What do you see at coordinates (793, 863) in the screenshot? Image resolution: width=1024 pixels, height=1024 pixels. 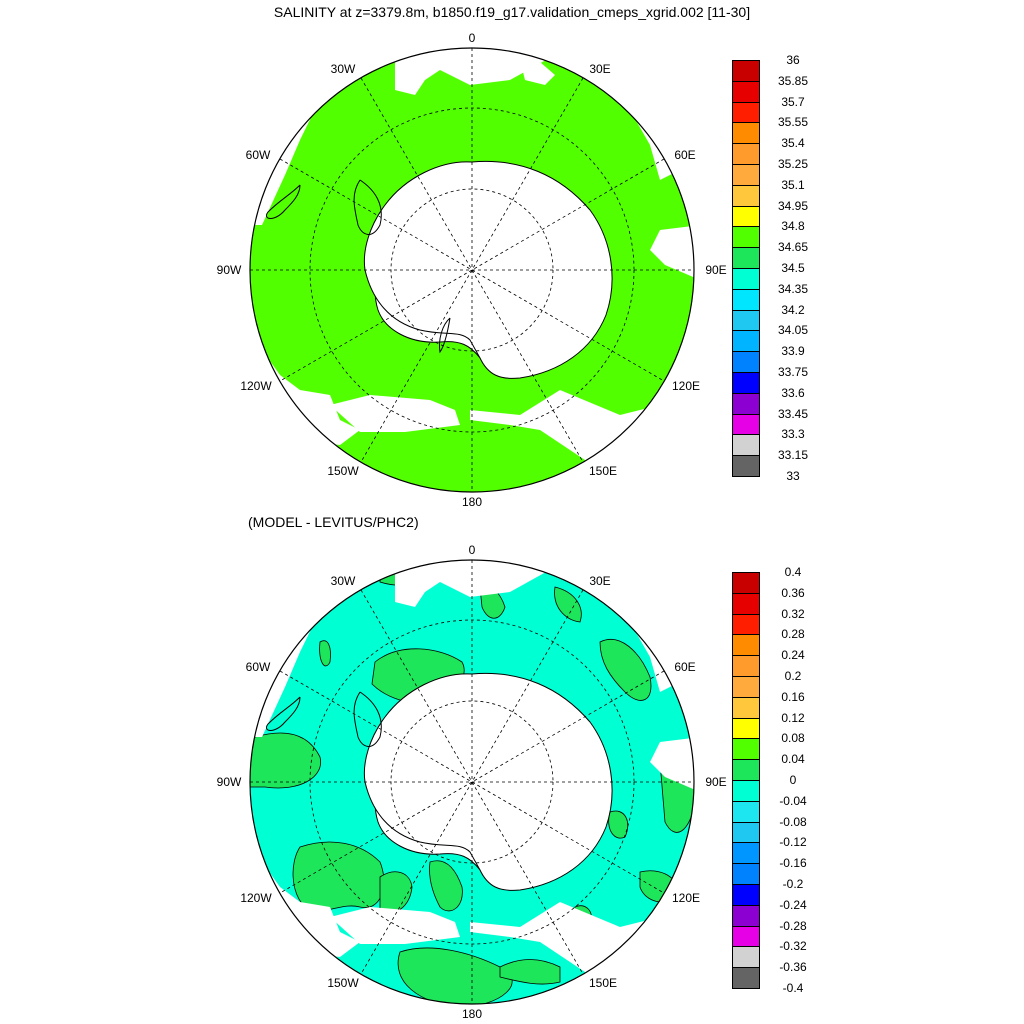 I see `difference-colorbar-label: -0.16` at bounding box center [793, 863].